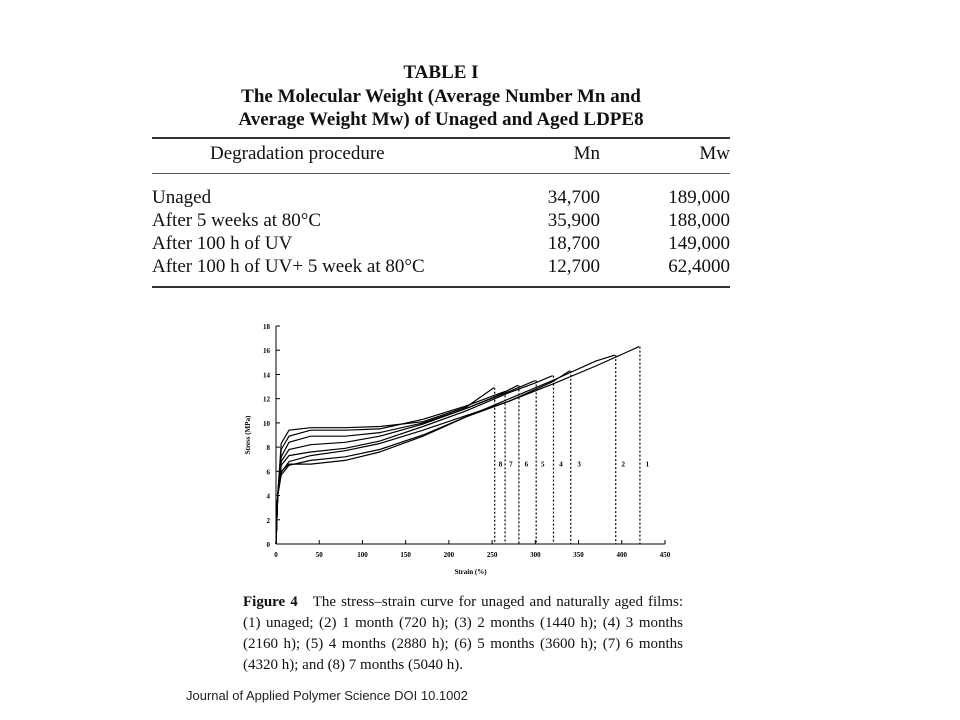  I want to click on x-tick-label: 0, so click(276, 555).